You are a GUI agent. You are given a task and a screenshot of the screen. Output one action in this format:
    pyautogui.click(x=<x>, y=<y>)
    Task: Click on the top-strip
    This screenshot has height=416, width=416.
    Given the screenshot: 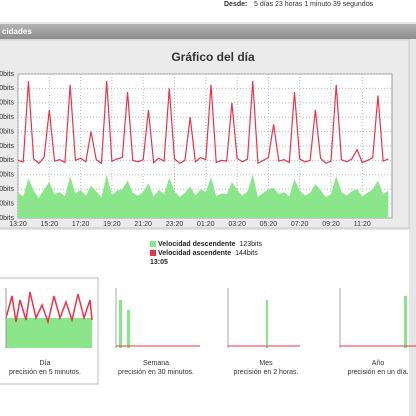 What is the action you would take?
    pyautogui.click(x=208, y=11)
    